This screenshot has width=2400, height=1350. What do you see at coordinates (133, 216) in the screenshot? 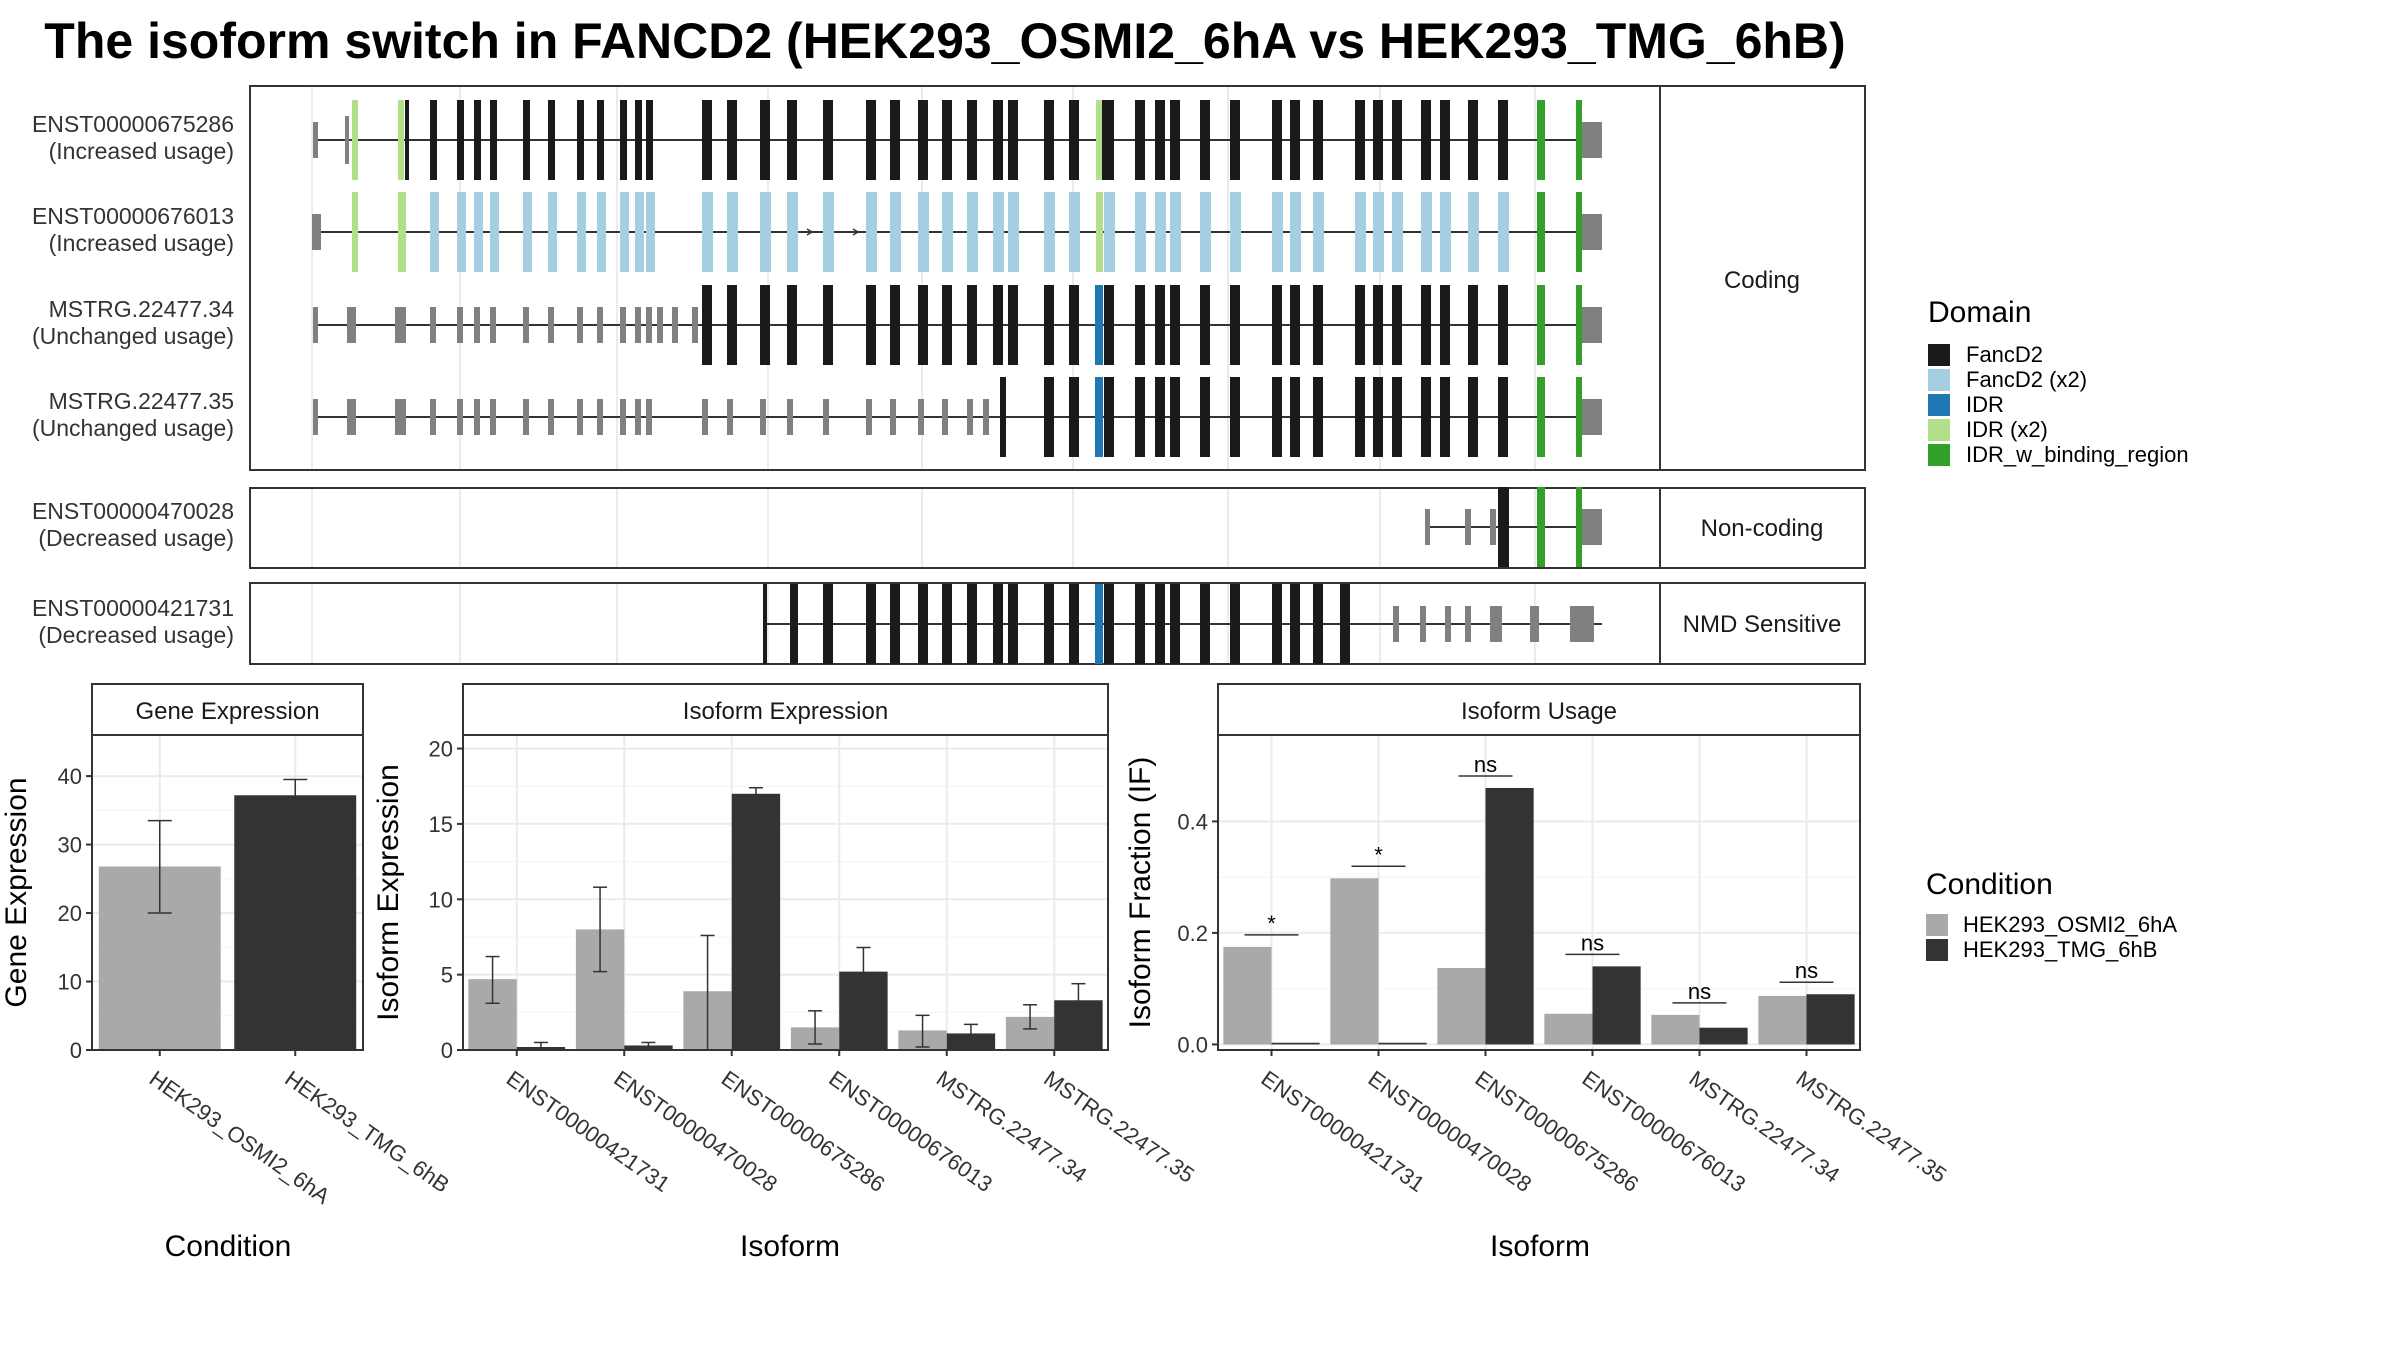
I see `transcript-id: ENST00000676013` at bounding box center [133, 216].